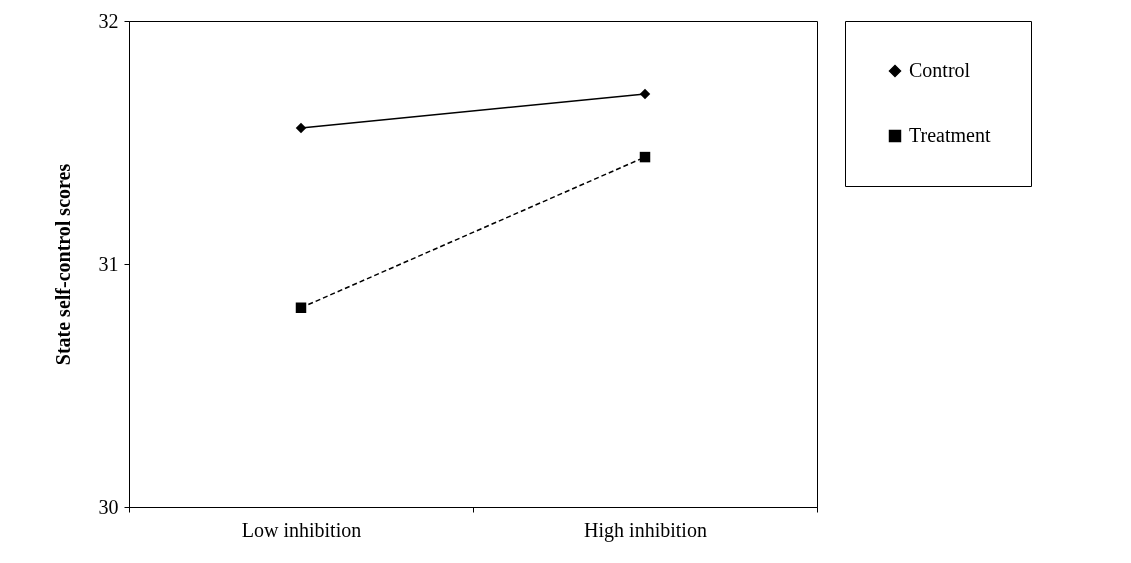 This screenshot has height=563, width=1131. What do you see at coordinates (108, 506) in the screenshot?
I see `y-tick-label: 30` at bounding box center [108, 506].